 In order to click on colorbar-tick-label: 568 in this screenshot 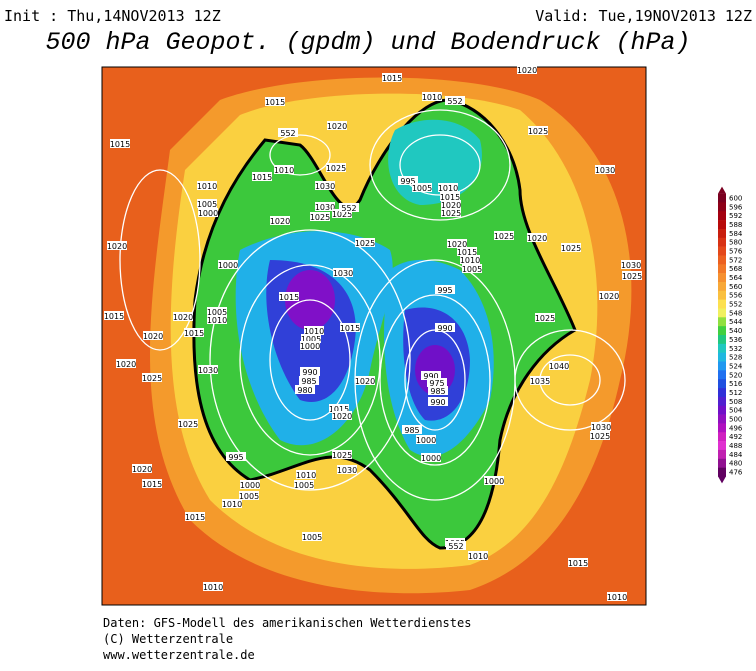, I will do `click(735, 269)`.